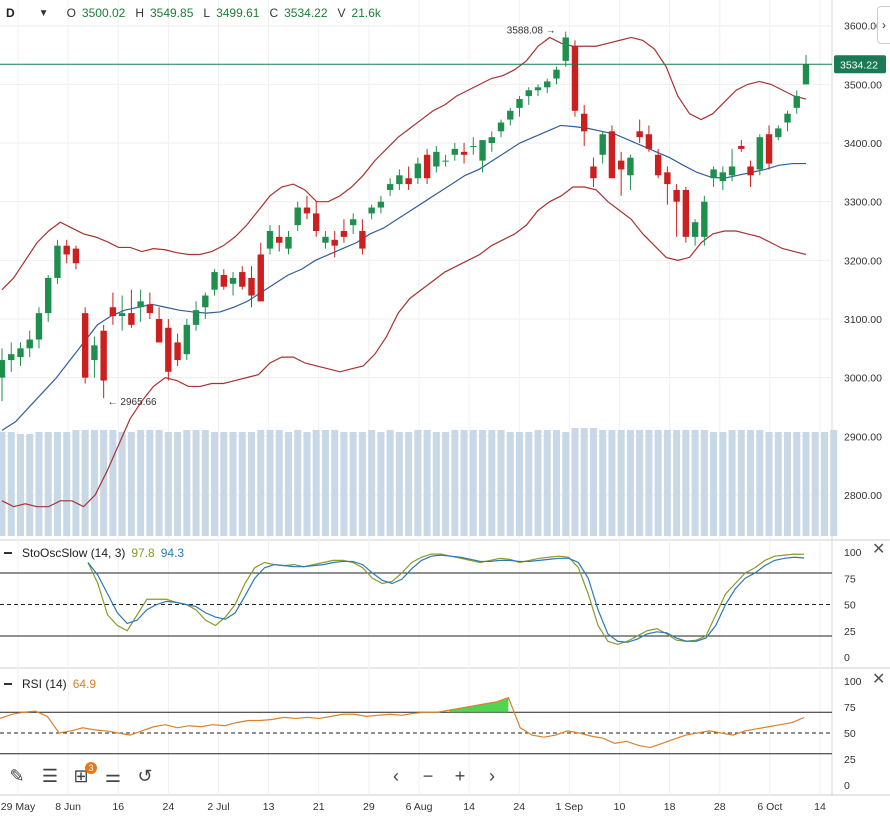 The height and width of the screenshot is (820, 890). Describe the element at coordinates (863, 261) in the screenshot. I see `price-tick-label: 3200.00` at that location.